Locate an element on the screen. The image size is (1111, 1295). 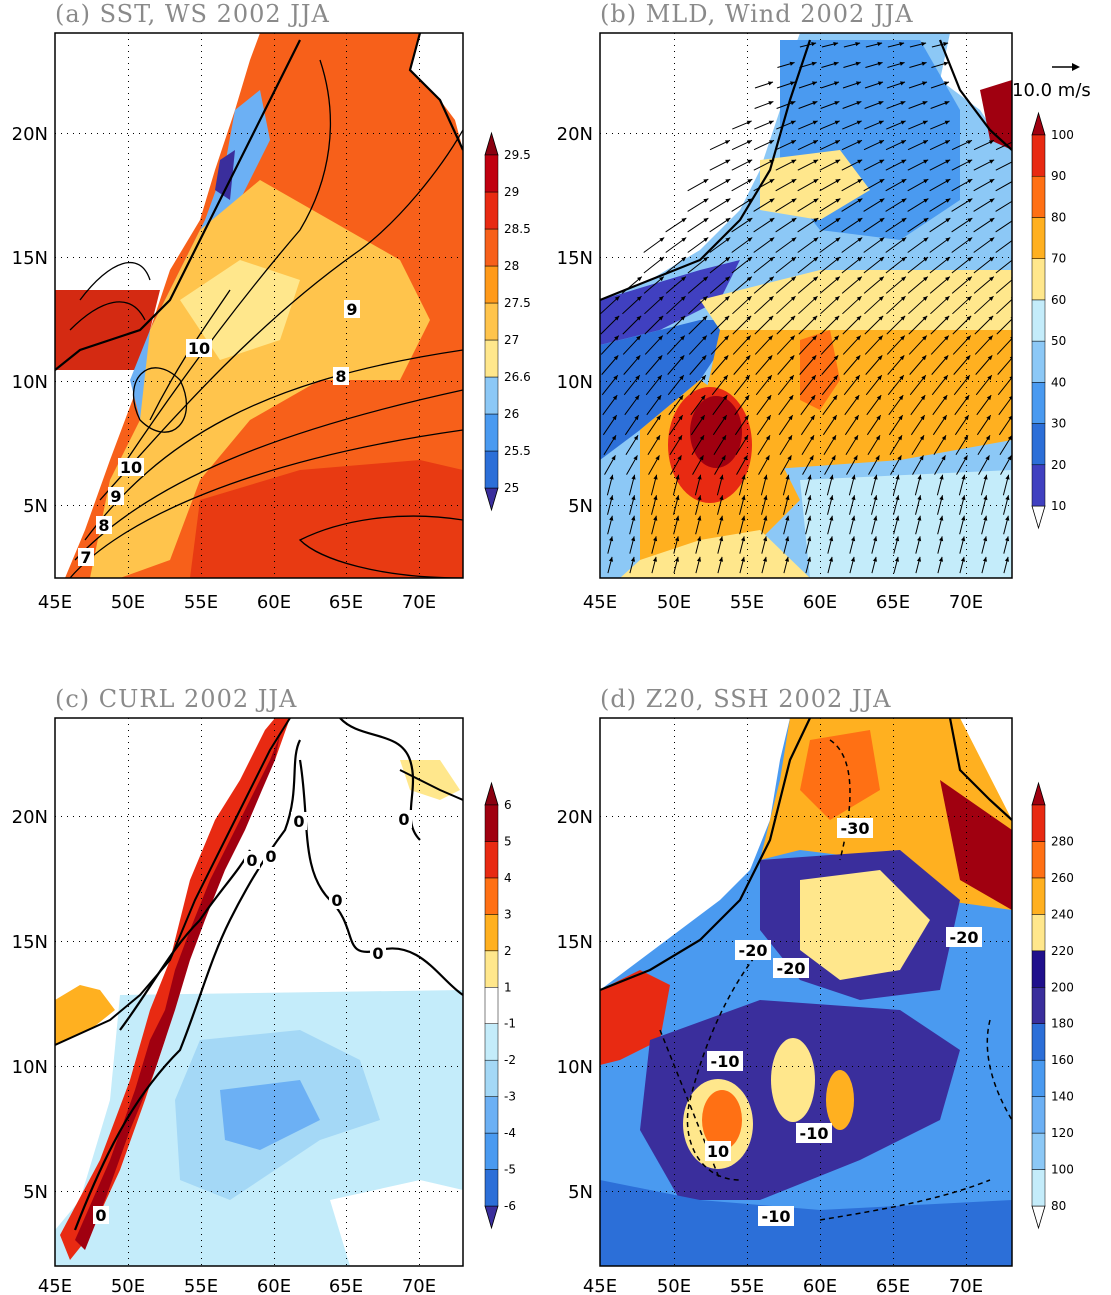
colorbar-tick-label: 180 is located at coordinates (1062, 1024).